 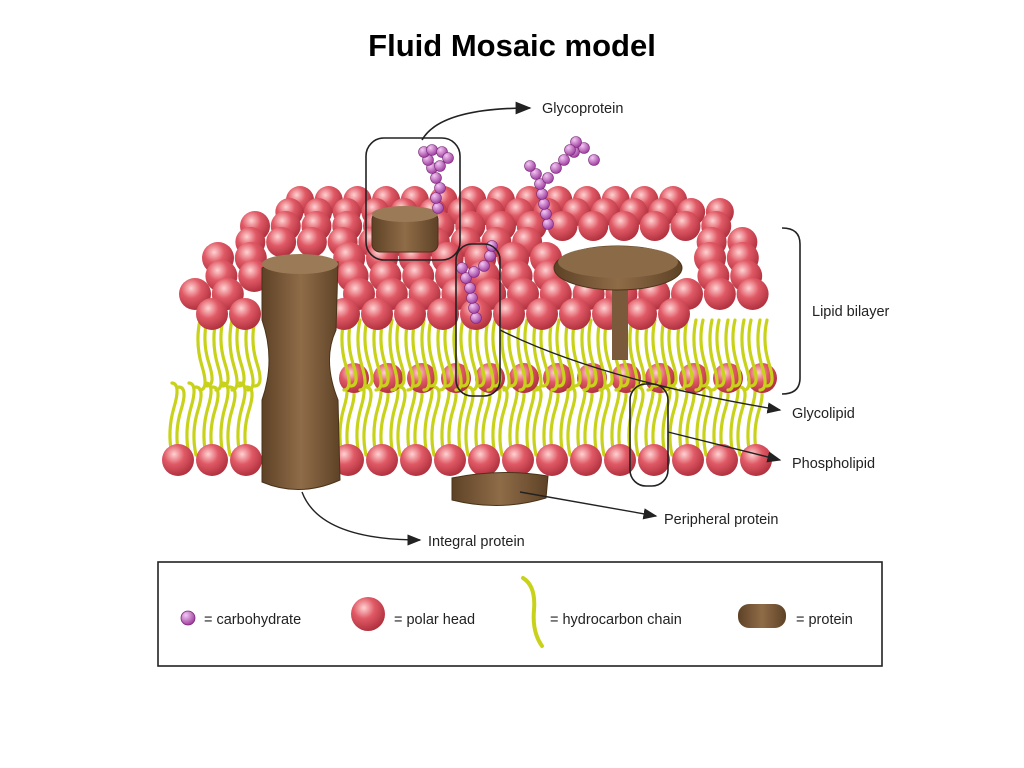 What do you see at coordinates (582, 109) in the screenshot?
I see `label-glycoprotein: Glycoprotein` at bounding box center [582, 109].